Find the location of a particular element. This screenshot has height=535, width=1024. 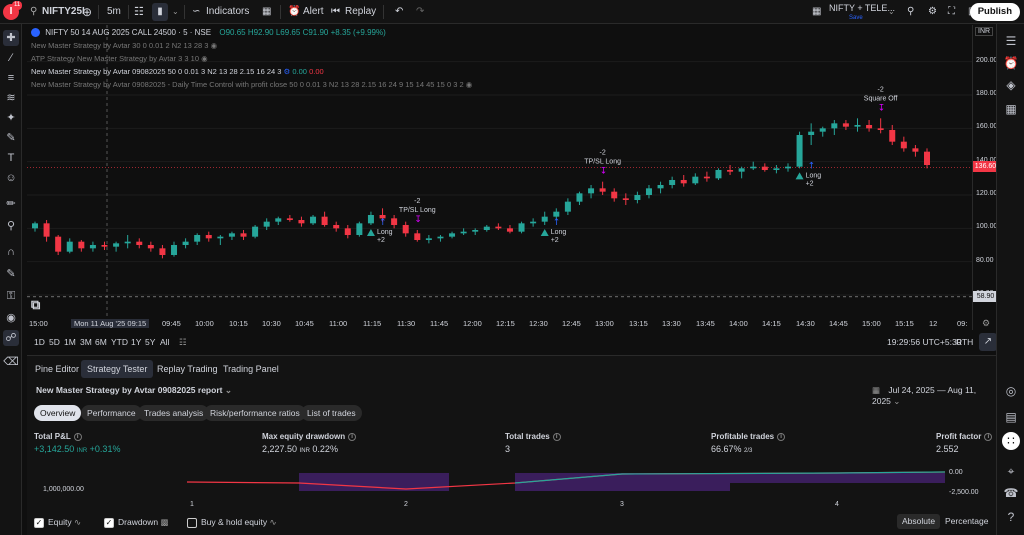

alert-button: Alert is located at coordinates (313, 11).